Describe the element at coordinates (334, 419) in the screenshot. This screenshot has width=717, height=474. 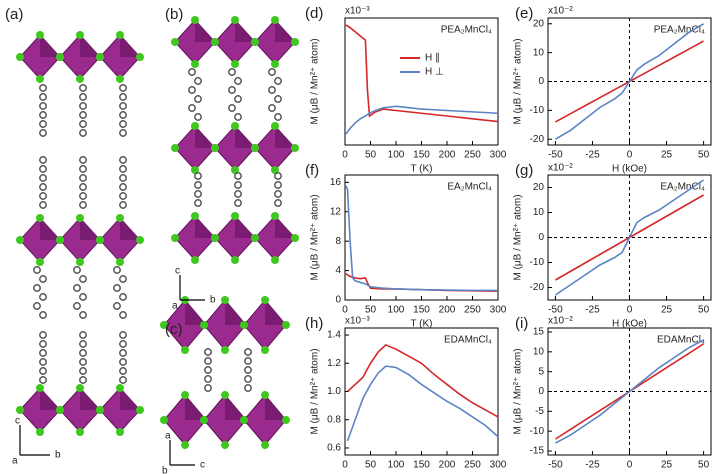
I see `y-tick-label: 0.8` at that location.